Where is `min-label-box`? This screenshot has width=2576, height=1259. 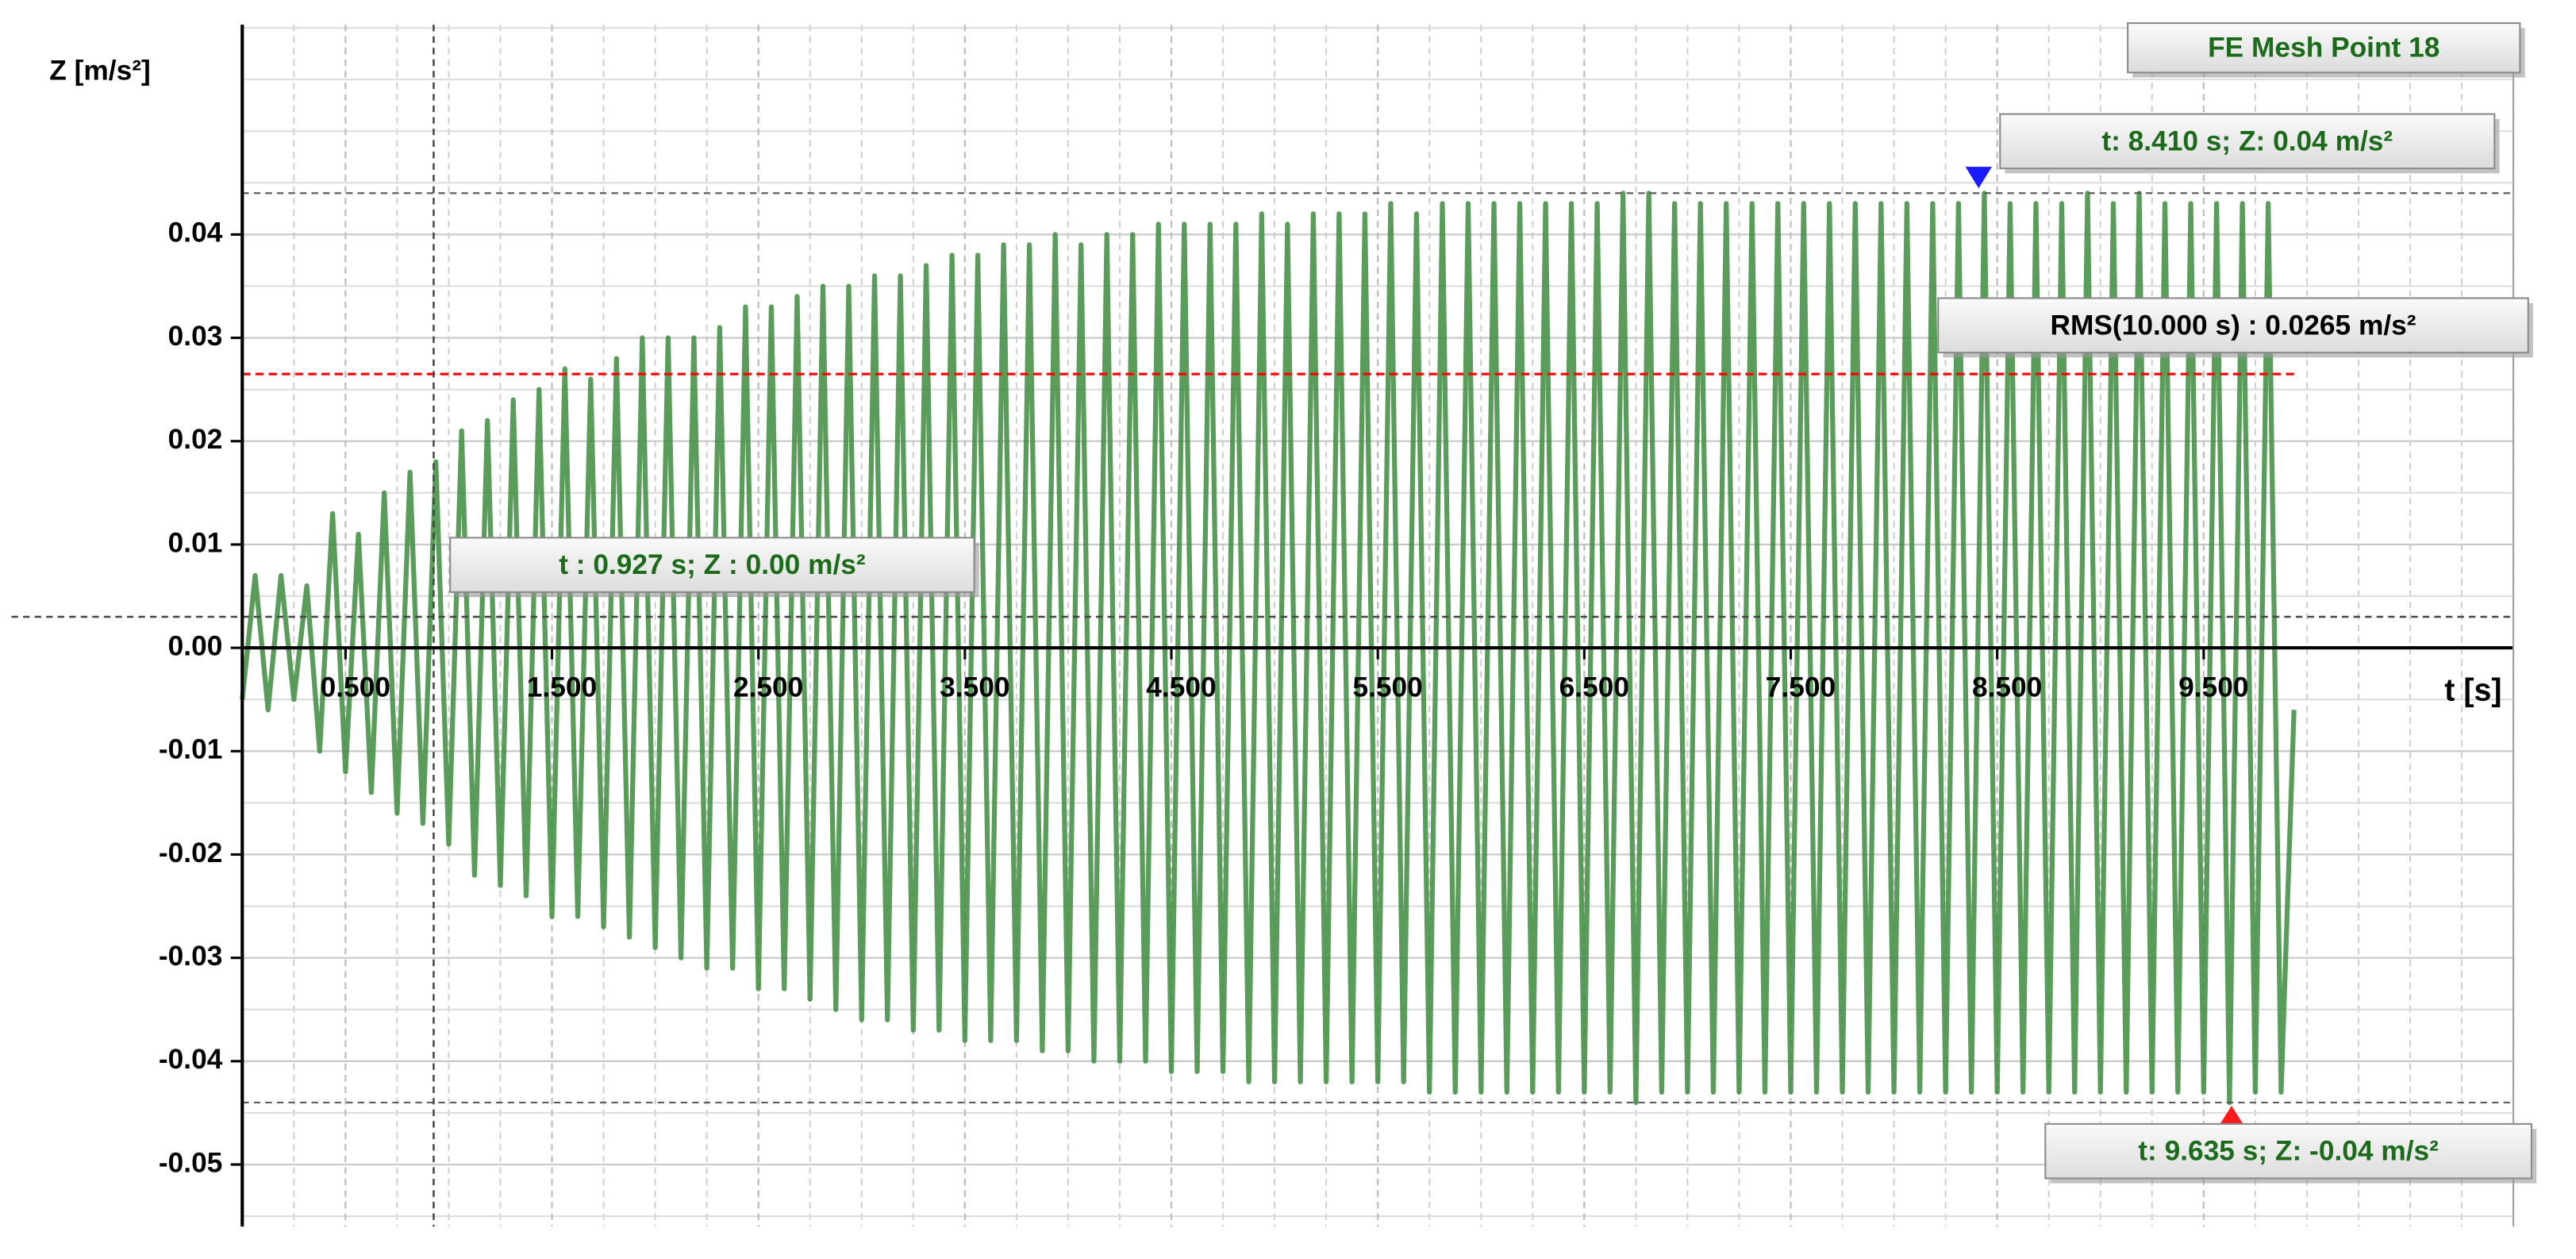
min-label-box is located at coordinates (2288, 1151).